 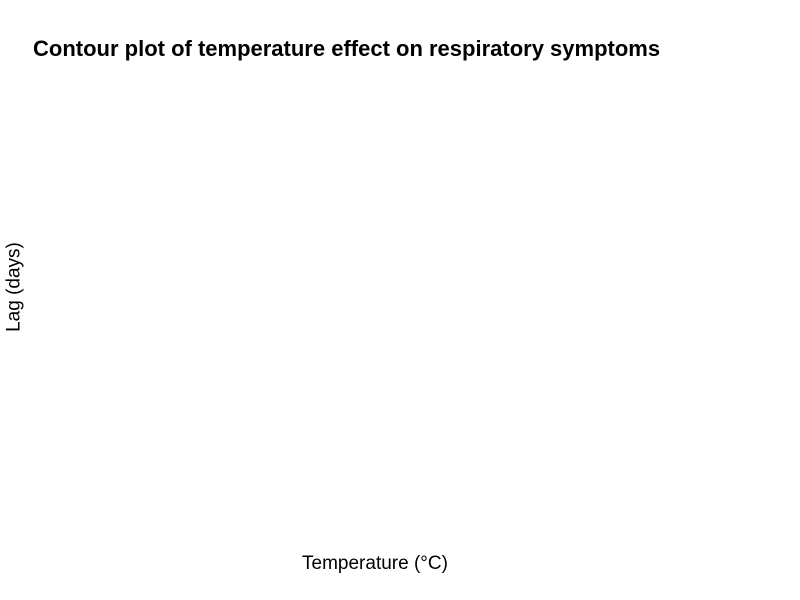 What do you see at coordinates (14, 287) in the screenshot?
I see `y-axis-label: Lag (days)` at bounding box center [14, 287].